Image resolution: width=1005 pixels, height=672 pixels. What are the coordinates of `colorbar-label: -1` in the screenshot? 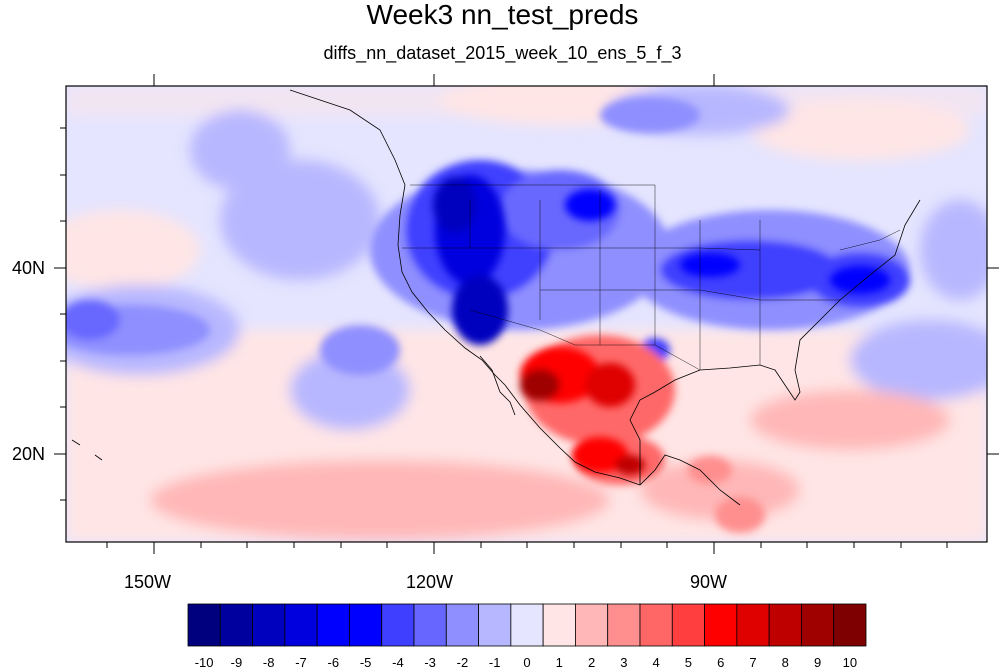 It's located at (494, 662).